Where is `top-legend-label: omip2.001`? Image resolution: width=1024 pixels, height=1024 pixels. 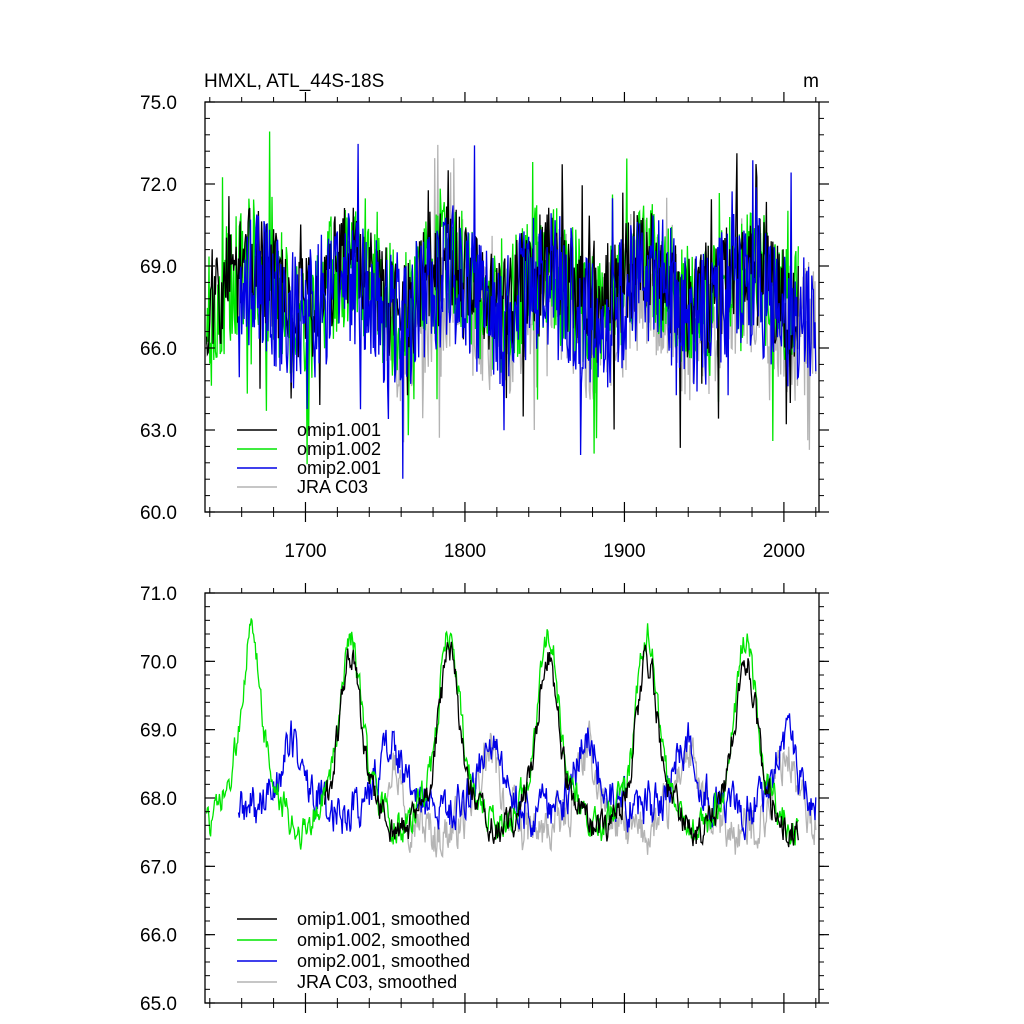 top-legend-label: omip2.001 is located at coordinates (339, 468).